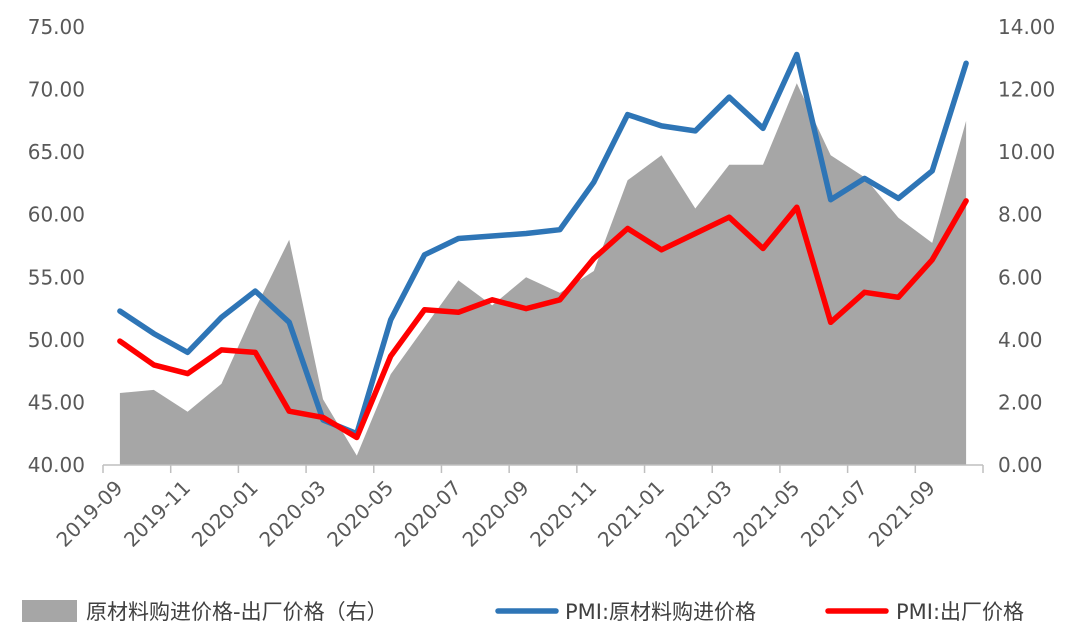 The width and height of the screenshot is (1080, 644). I want to click on right-y-axis: 0.00 2.00 4.00 6.00 8.00 10.00 12.00 14.00, so click(1026, 246).